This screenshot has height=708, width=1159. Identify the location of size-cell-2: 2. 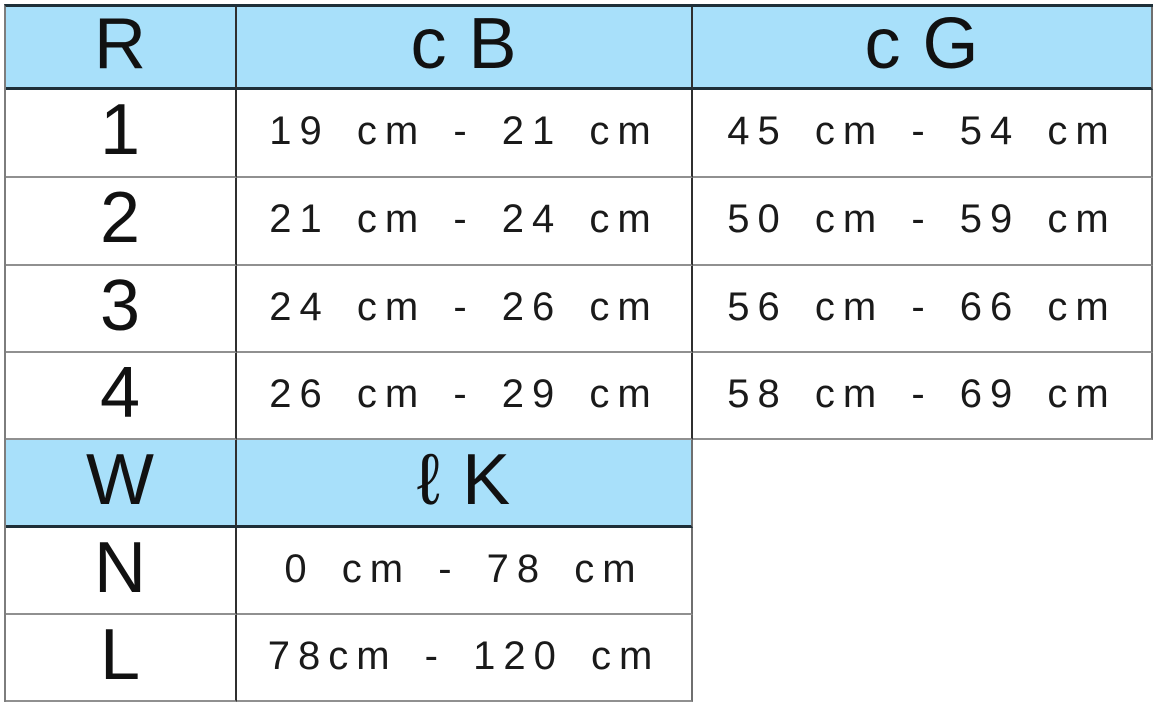
(121, 222).